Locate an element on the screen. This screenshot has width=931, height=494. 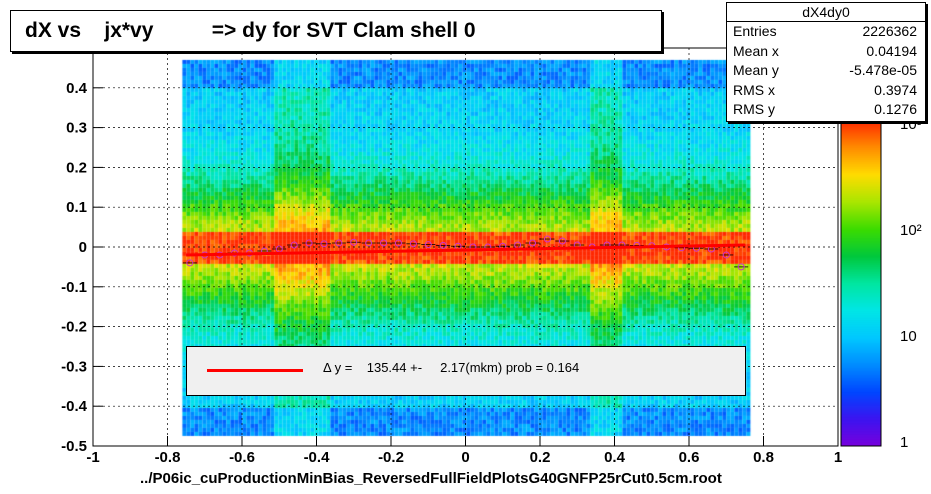
stats-row: RMS x 0.3974 is located at coordinates (826, 91).